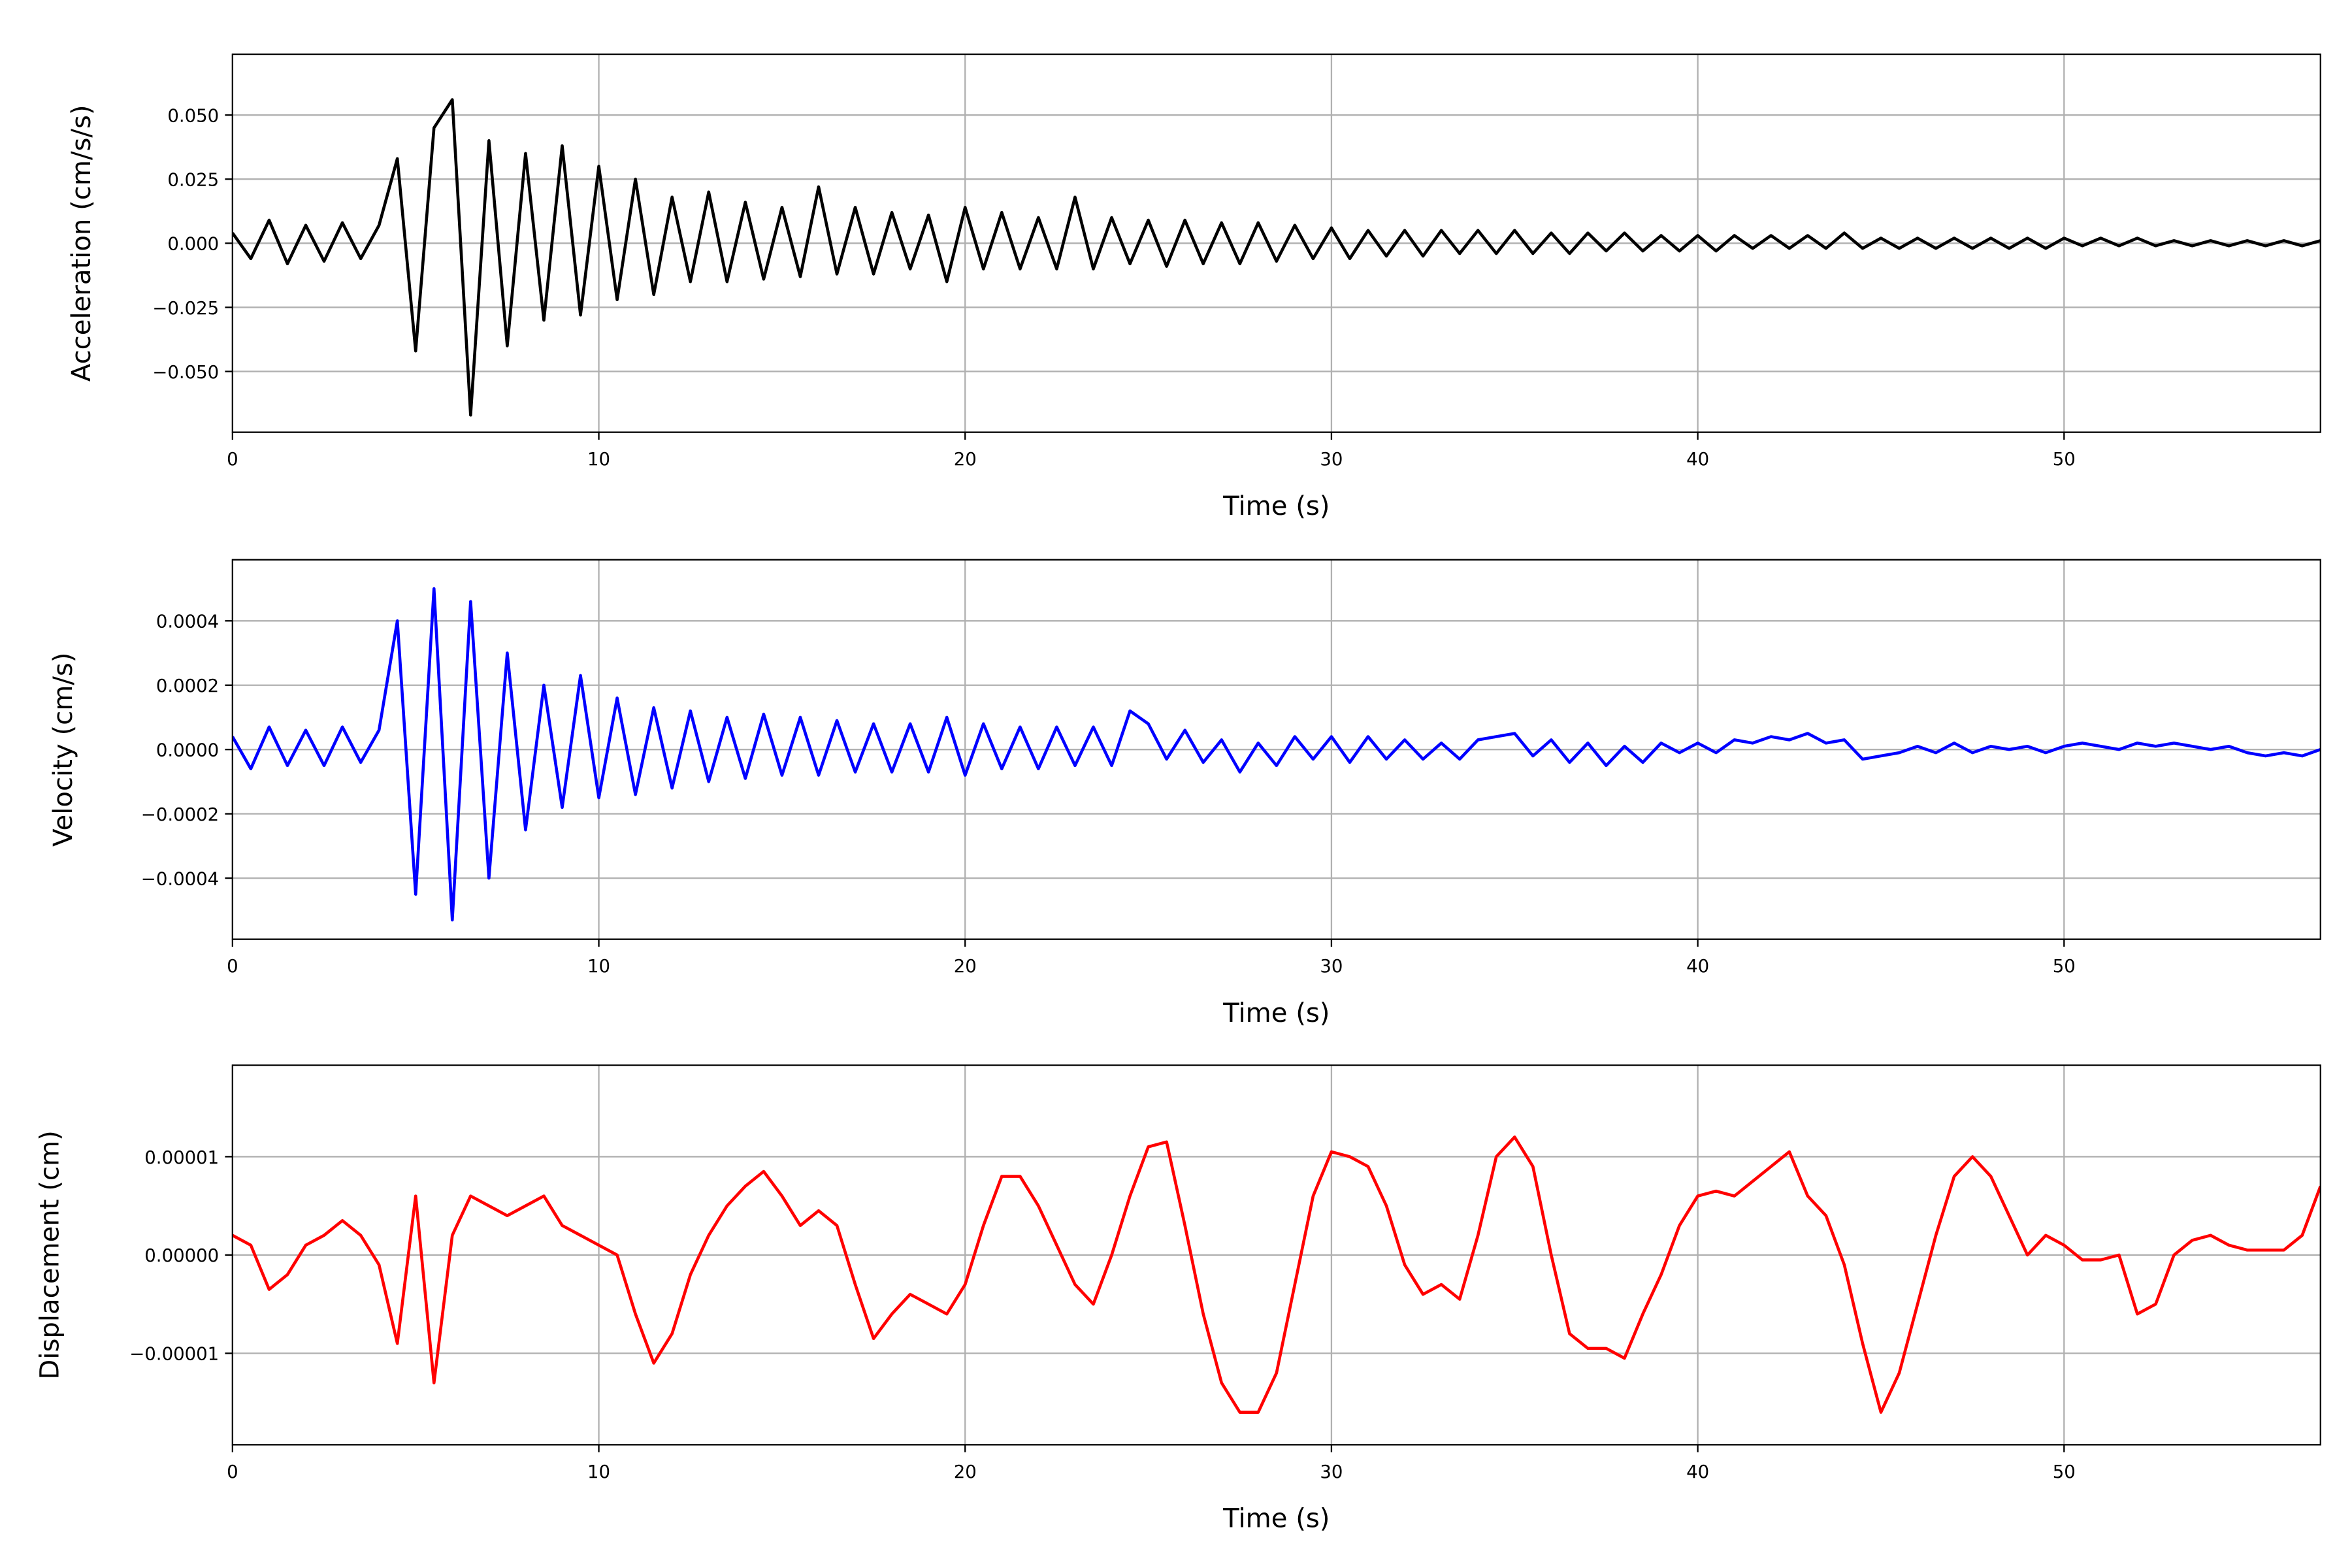 Image resolution: width=2352 pixels, height=1568 pixels. Describe the element at coordinates (193, 115) in the screenshot. I see `y-tick-label: 0.050` at that location.